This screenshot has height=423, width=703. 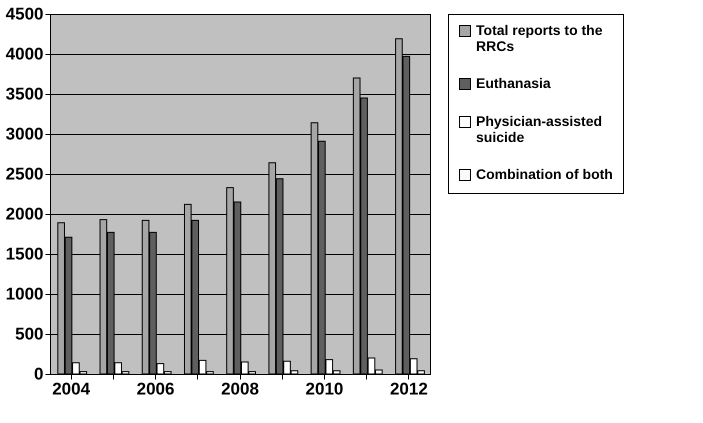 What do you see at coordinates (409, 389) in the screenshot?
I see `x-tick-label: 2012` at bounding box center [409, 389].